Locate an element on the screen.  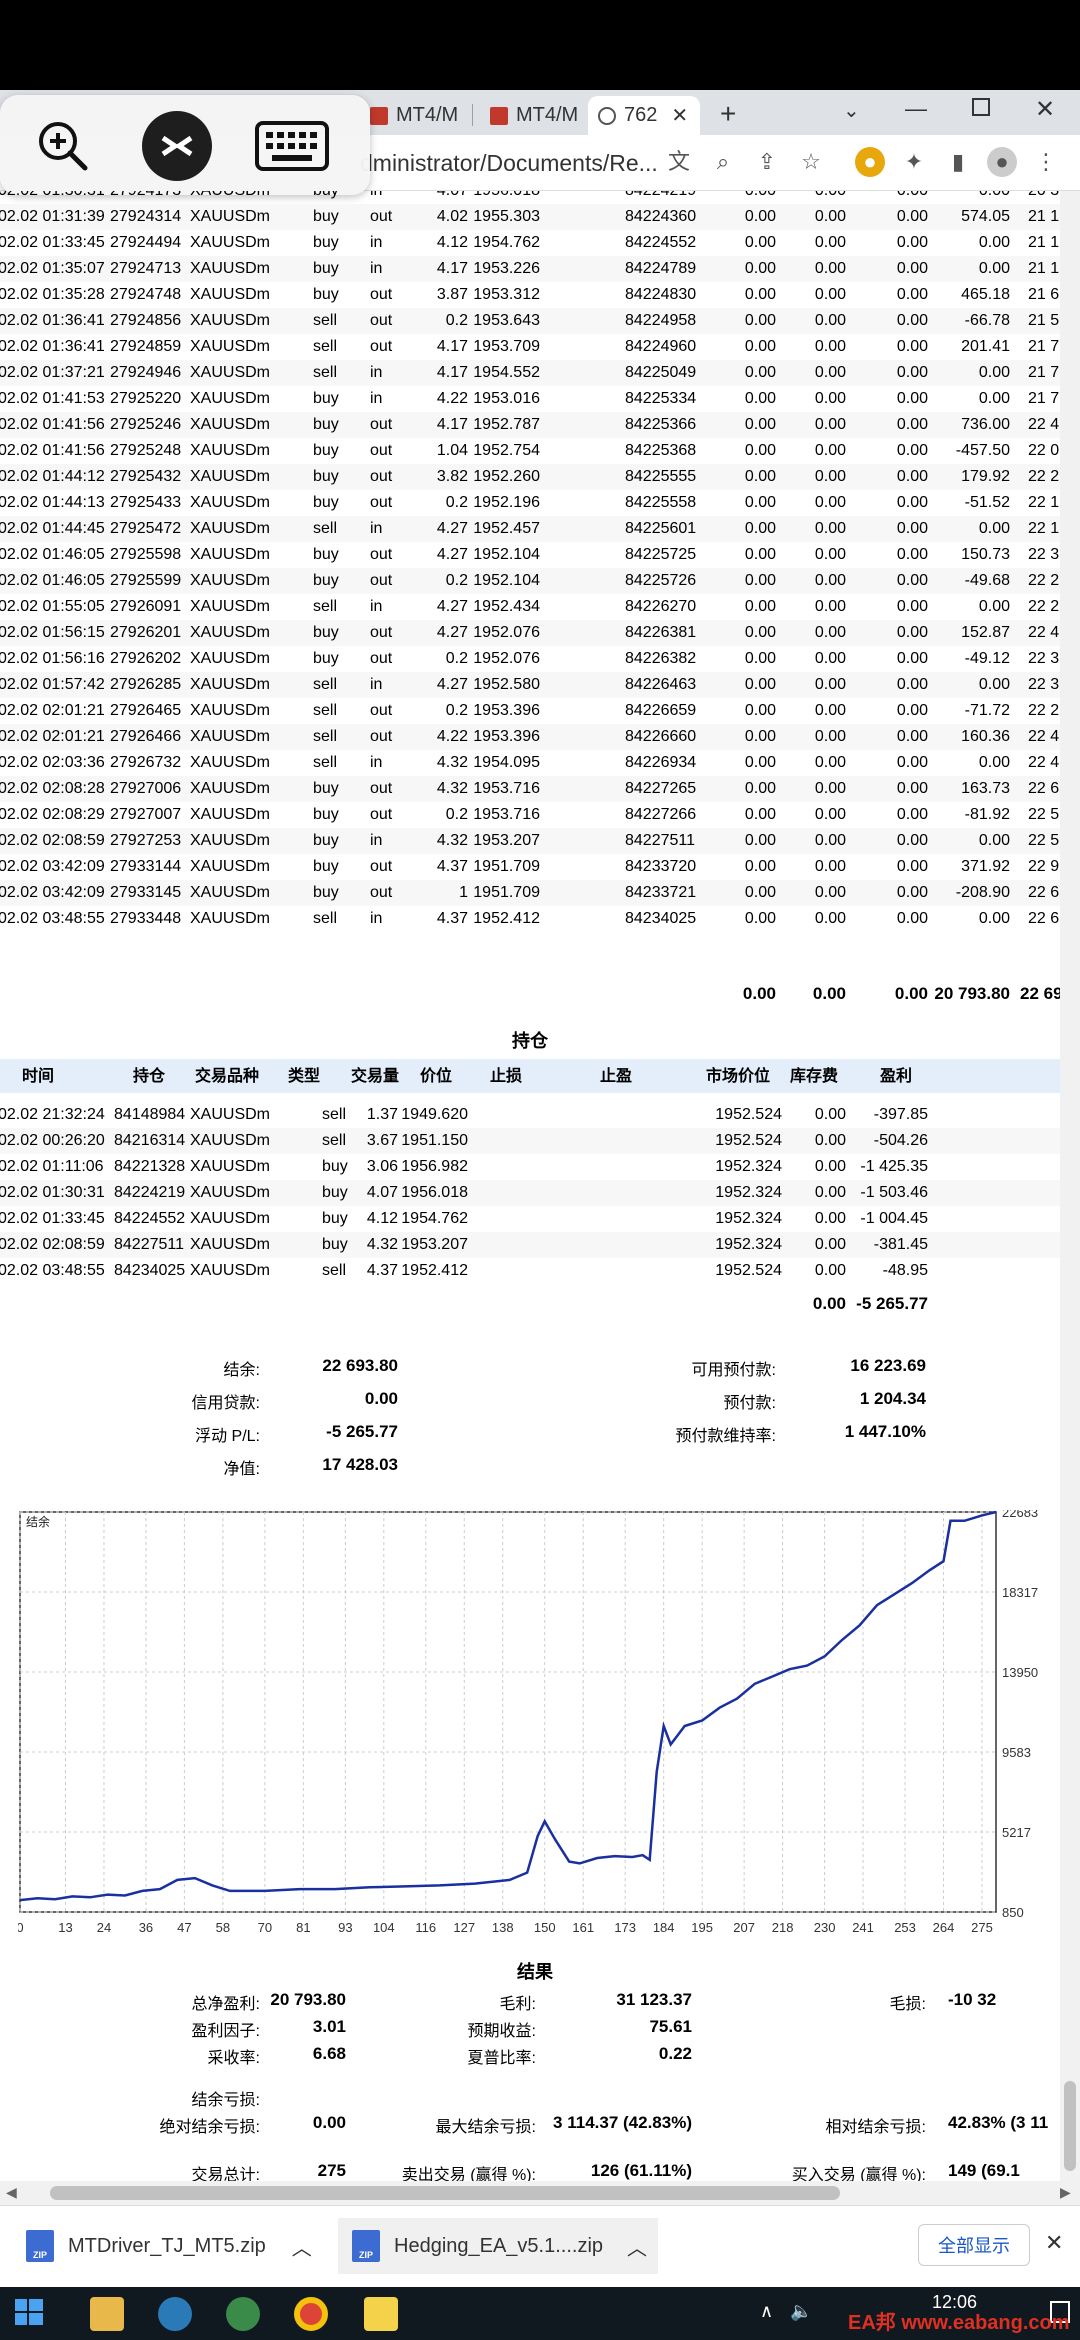
close-download-shelf-icon: ✕ is located at coordinates (1054, 2242).